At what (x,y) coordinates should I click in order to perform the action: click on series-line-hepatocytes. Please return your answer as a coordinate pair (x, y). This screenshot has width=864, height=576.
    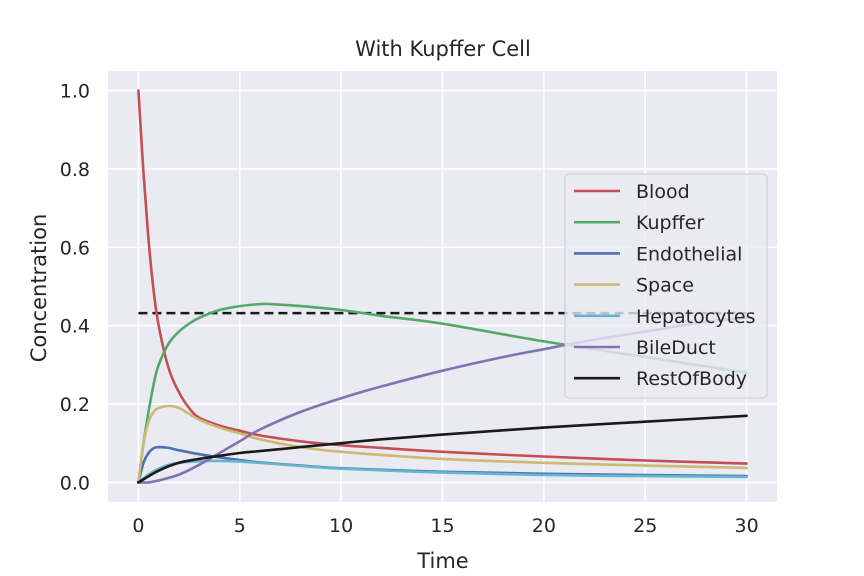
    Looking at the image, I should click on (442, 471).